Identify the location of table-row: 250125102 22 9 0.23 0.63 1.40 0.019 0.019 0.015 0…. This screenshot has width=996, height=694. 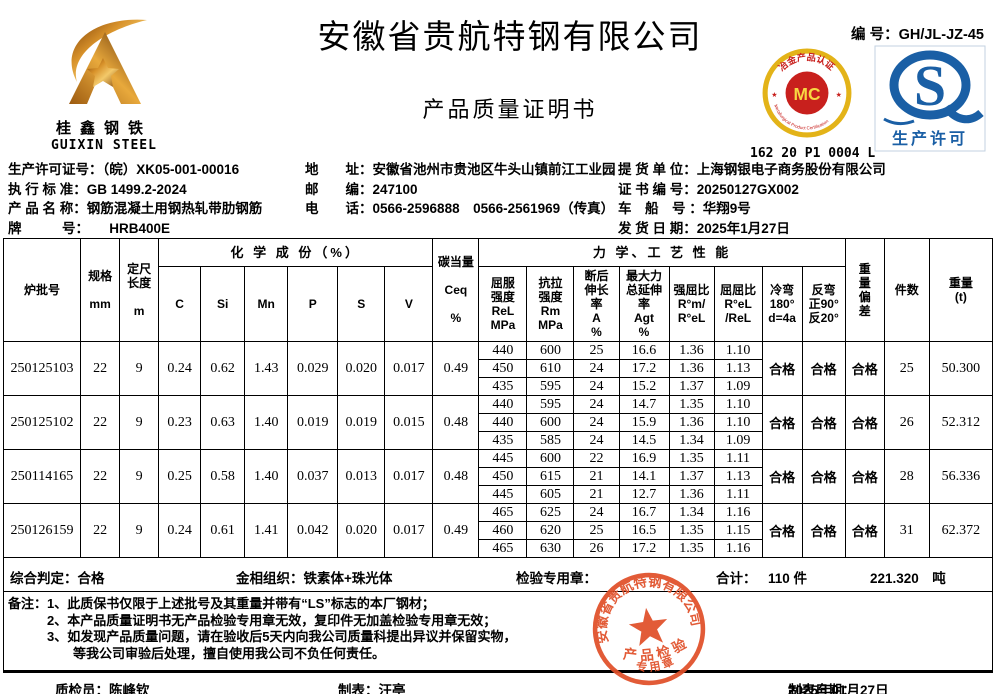
(498, 422).